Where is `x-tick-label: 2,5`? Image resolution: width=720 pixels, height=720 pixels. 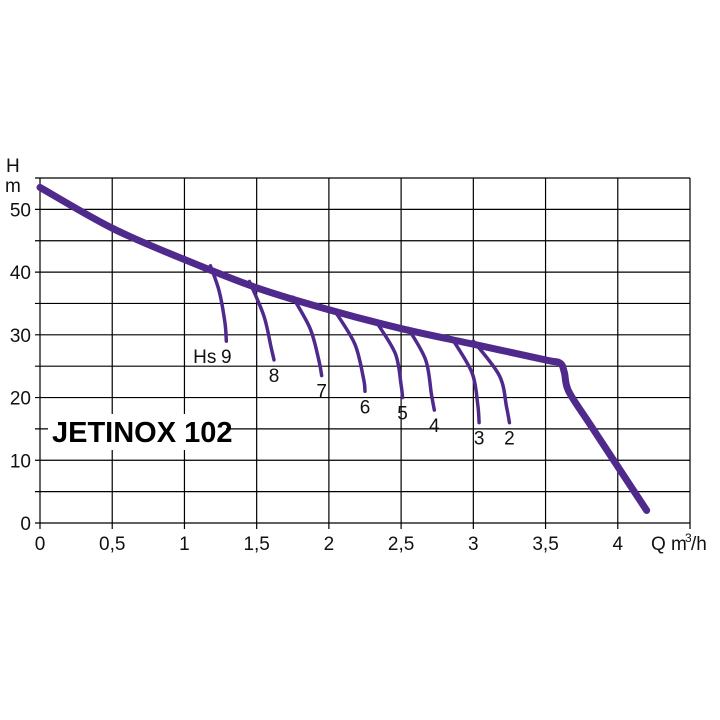
x-tick-label: 2,5 is located at coordinates (401, 544).